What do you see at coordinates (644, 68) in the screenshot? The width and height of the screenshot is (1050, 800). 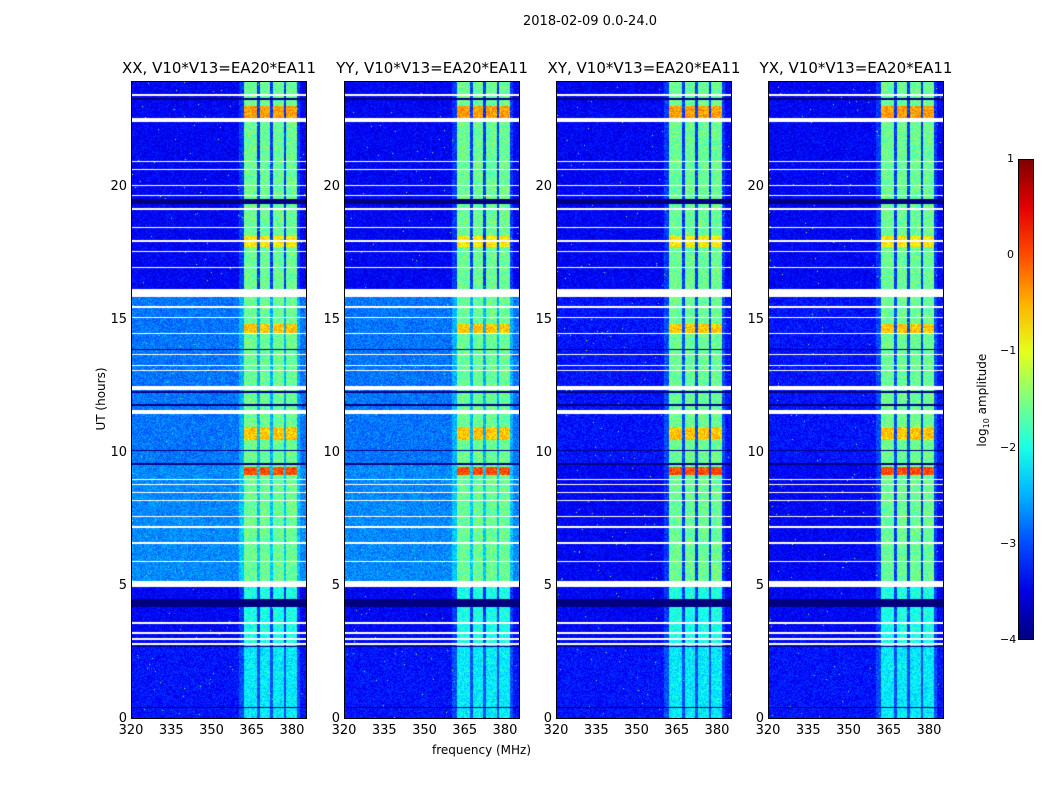 I see `panel-title: XY, V10*V13=EA20*EA11` at bounding box center [644, 68].